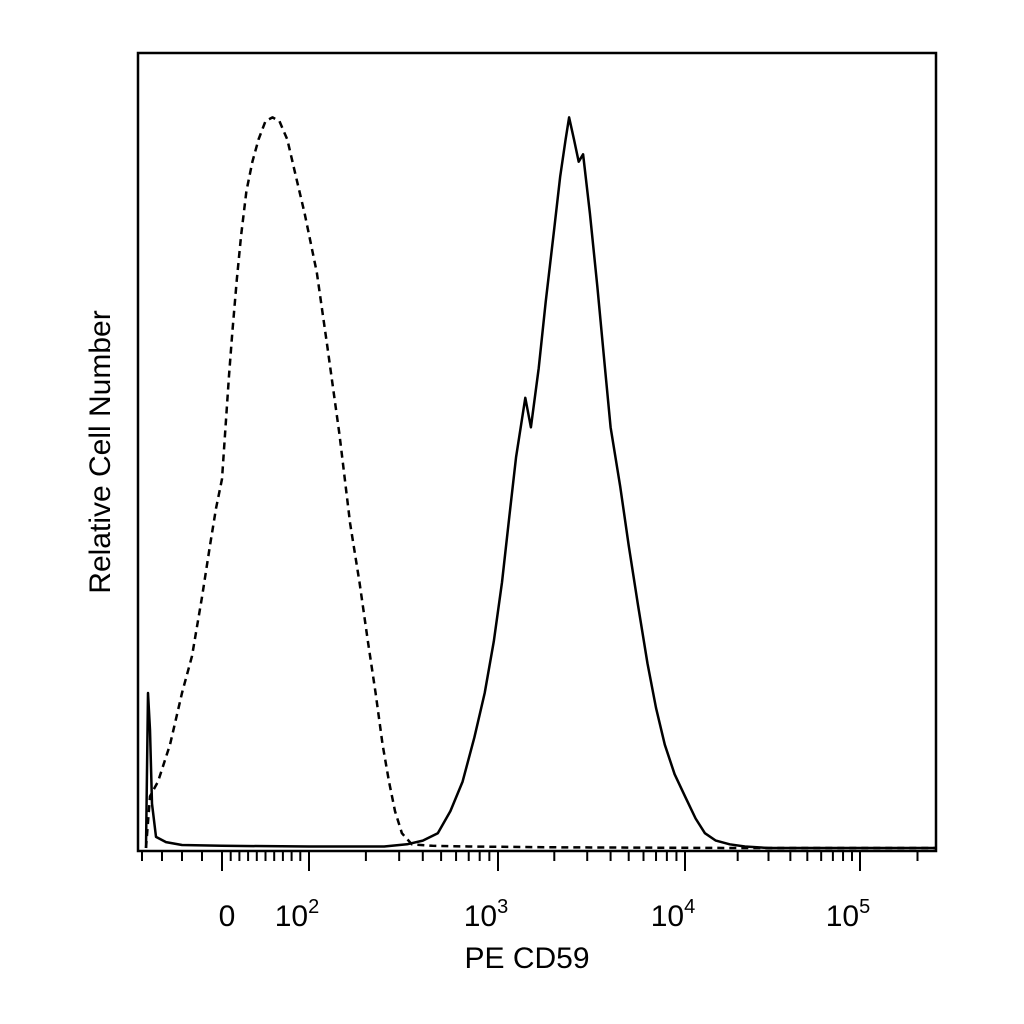 The height and width of the screenshot is (1024, 1024). Describe the element at coordinates (100, 451) in the screenshot. I see `y-axis-title: Relative Cell Number` at that location.